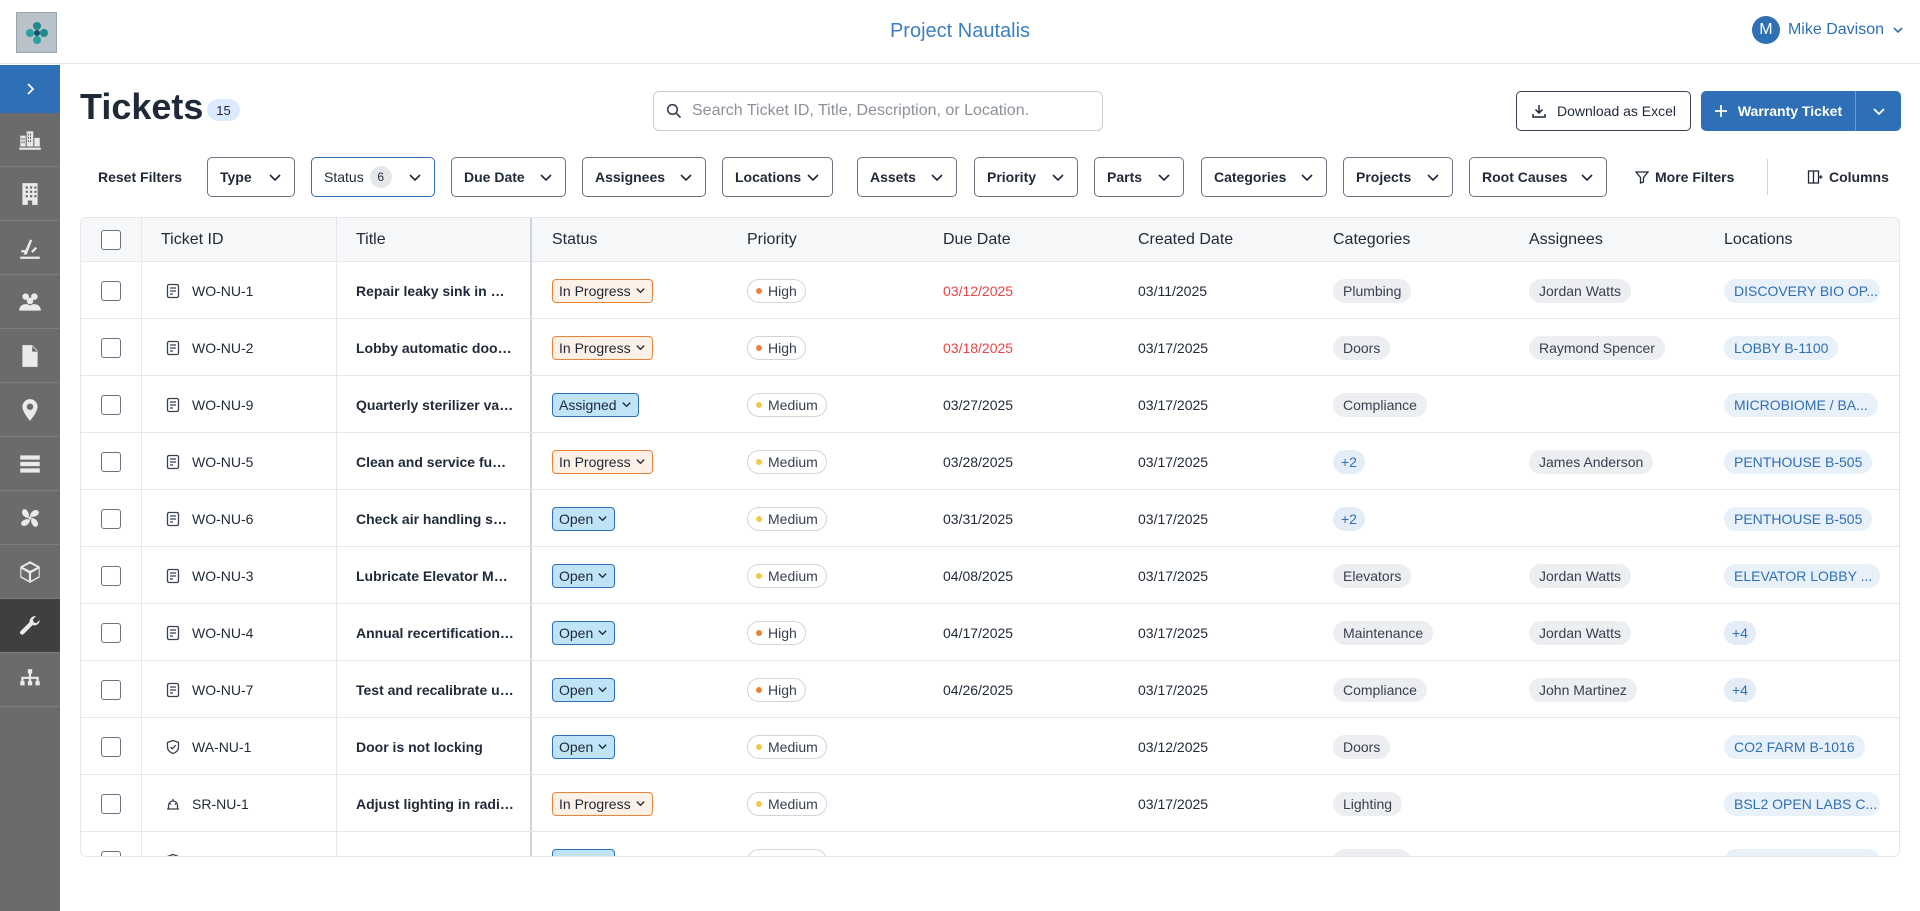 This screenshot has width=1920, height=911. I want to click on filter-priority: Priority, so click(1026, 177).